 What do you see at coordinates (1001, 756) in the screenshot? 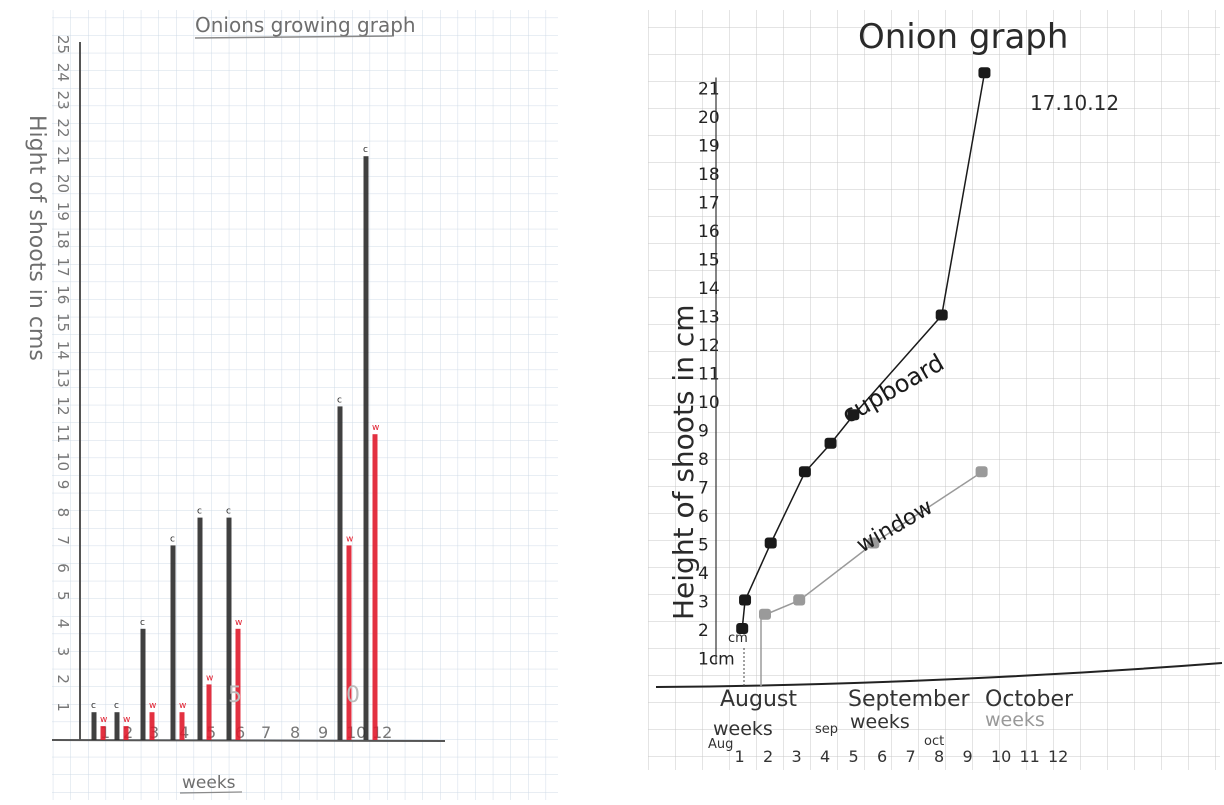
I see `right-x-tick-label: 10` at bounding box center [1001, 756].